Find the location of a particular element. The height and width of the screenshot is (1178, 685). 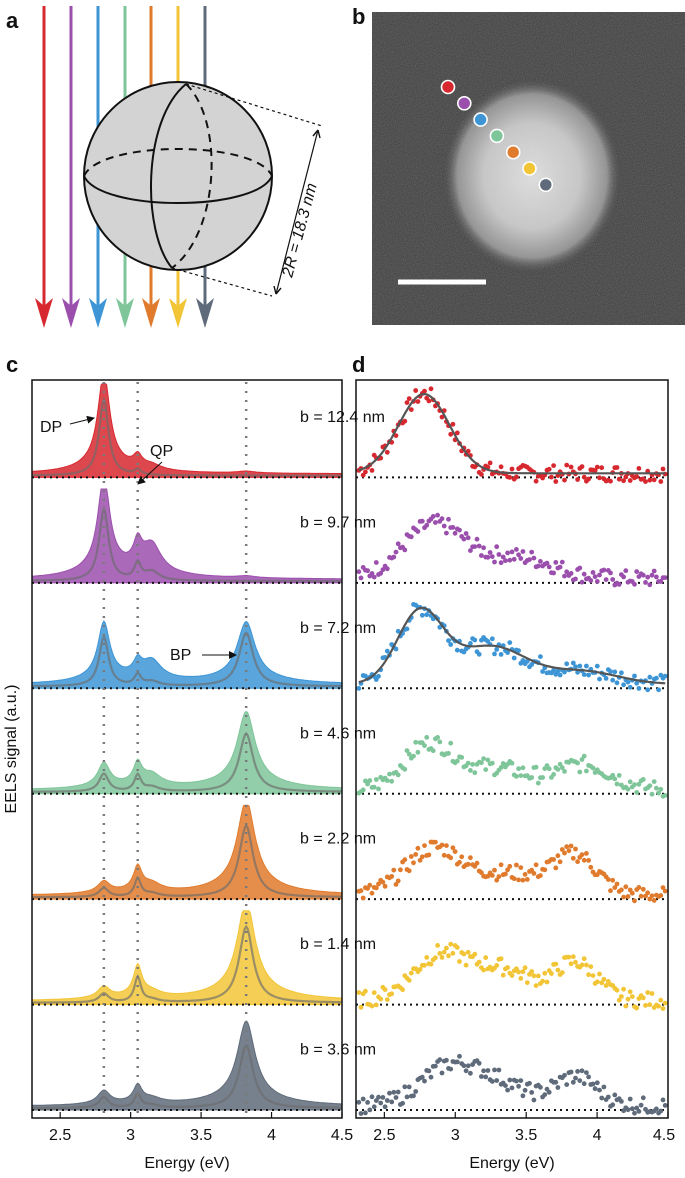

annotation-qp-label: QP is located at coordinates (161, 451).